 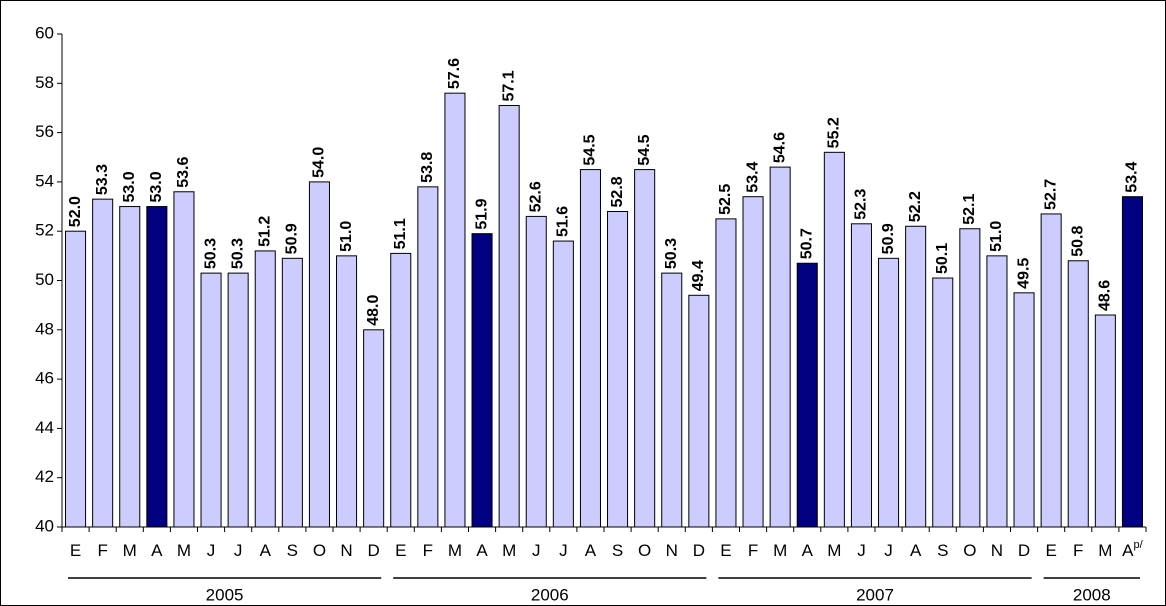 I want to click on y-tick-label: 56, so click(x=44, y=131).